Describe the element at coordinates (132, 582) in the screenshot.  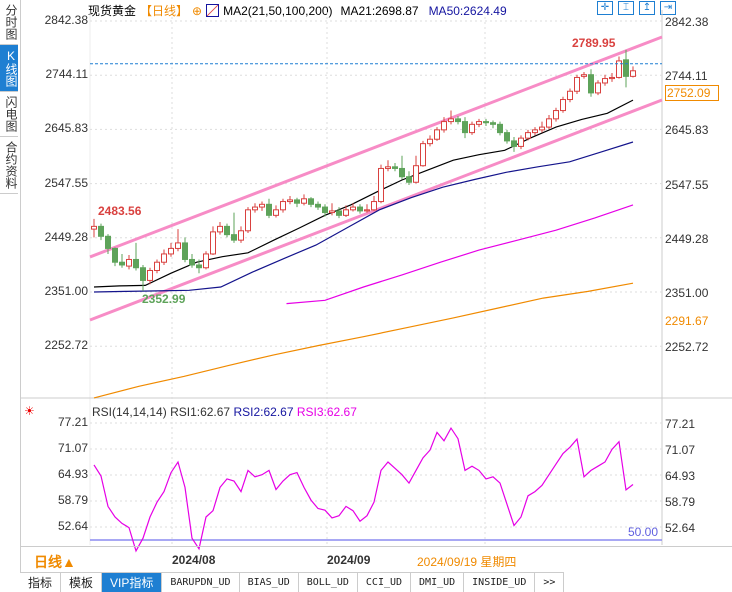
I see `tab-vip-indicators: VIP指标` at that location.